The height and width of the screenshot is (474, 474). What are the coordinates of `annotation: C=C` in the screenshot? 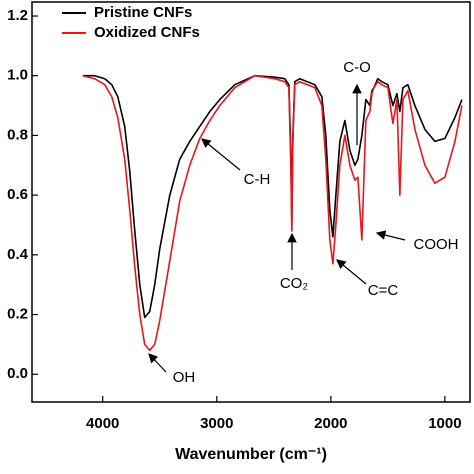 It's located at (383, 290).